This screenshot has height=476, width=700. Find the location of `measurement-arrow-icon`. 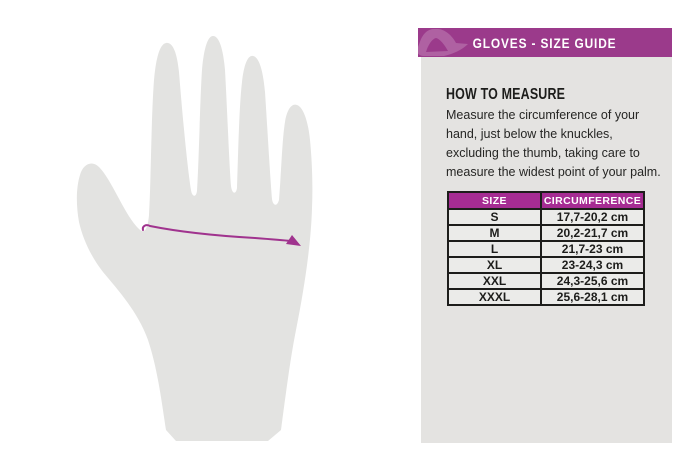

measurement-arrow-icon is located at coordinates (221, 235).